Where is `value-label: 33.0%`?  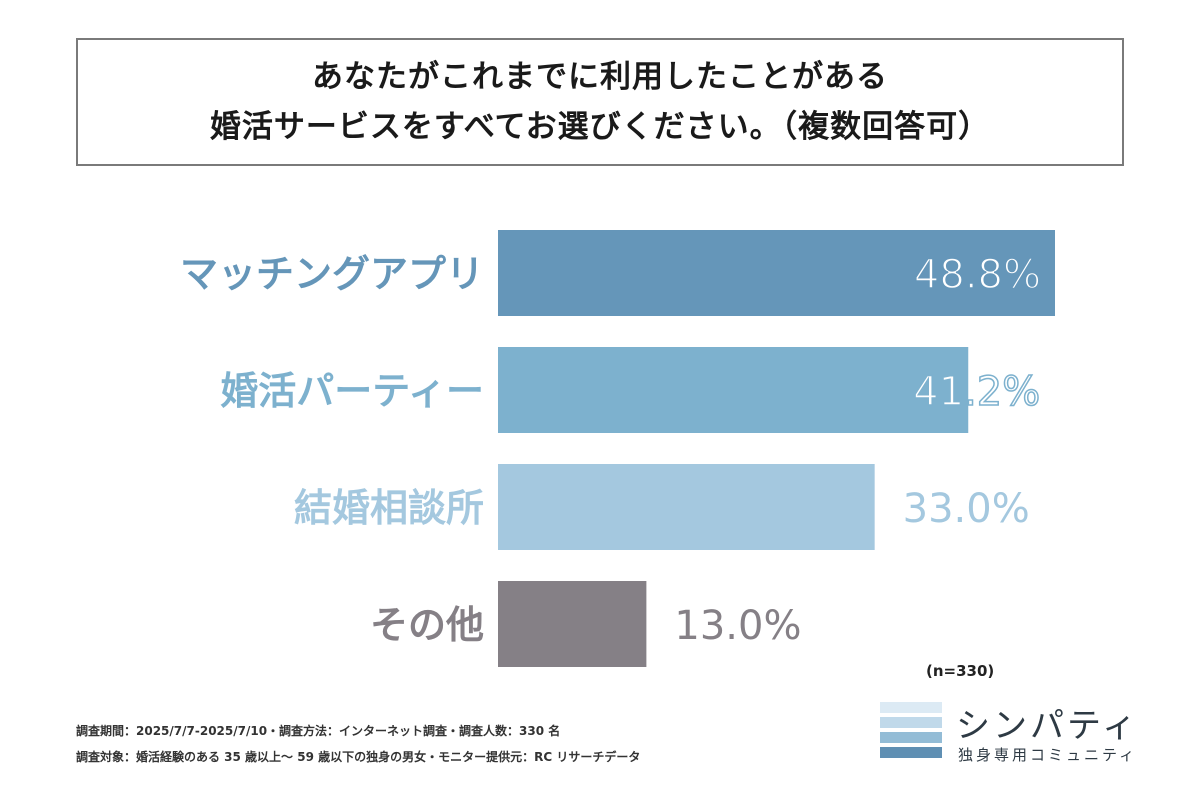 value-label: 33.0% is located at coordinates (966, 509).